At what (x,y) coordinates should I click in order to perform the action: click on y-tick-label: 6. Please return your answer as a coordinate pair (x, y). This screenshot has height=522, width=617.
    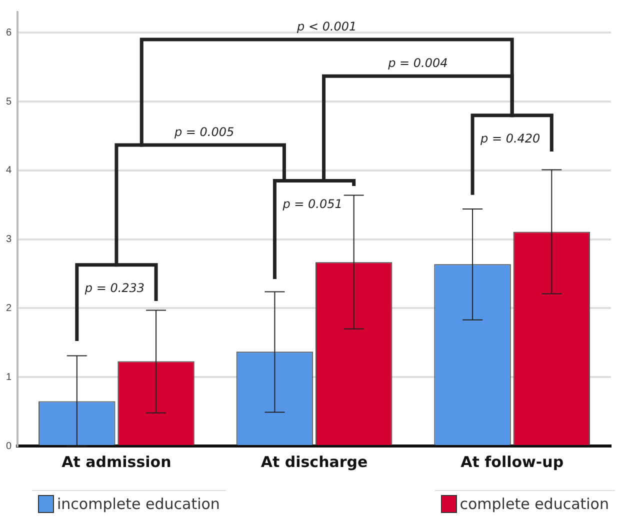
    Looking at the image, I should click on (9, 32).